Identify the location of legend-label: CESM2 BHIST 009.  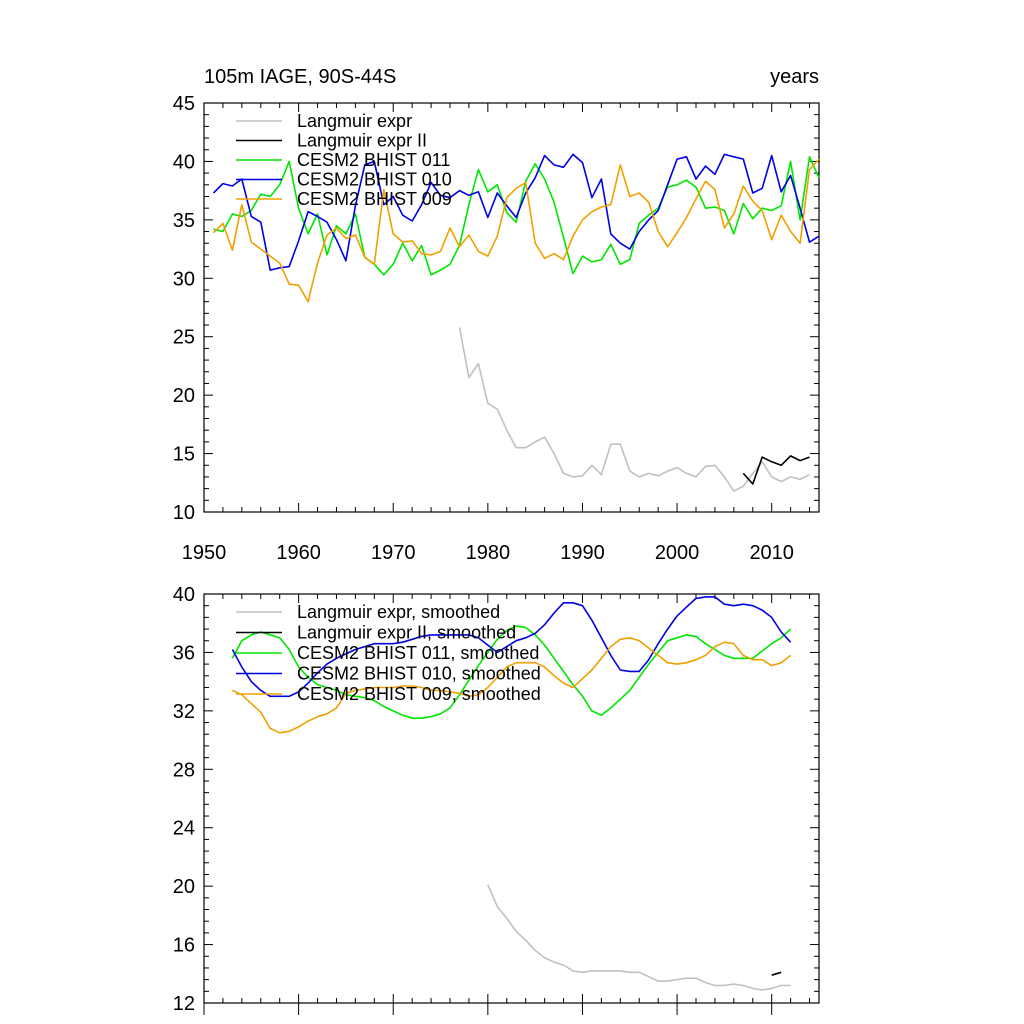
(374, 199).